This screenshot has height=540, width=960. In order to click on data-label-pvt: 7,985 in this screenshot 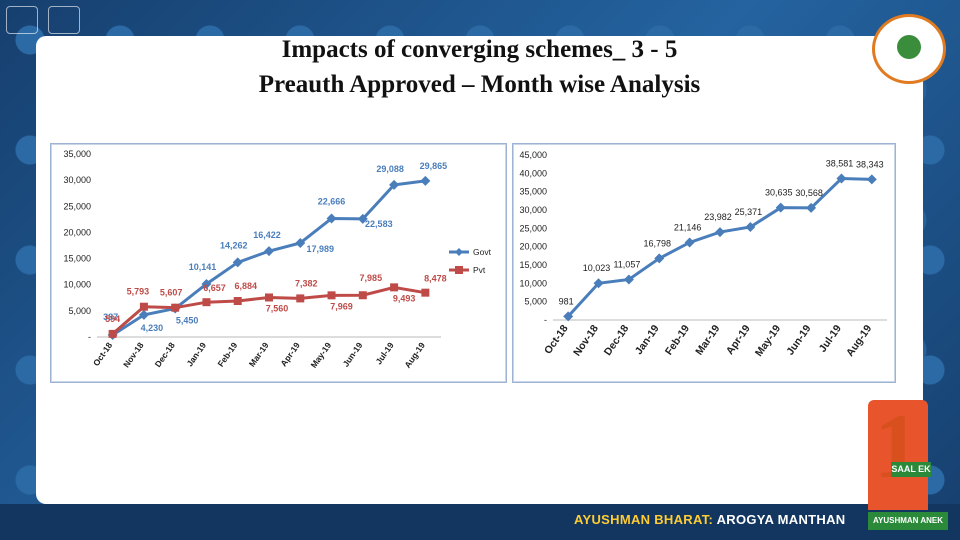, I will do `click(371, 278)`.